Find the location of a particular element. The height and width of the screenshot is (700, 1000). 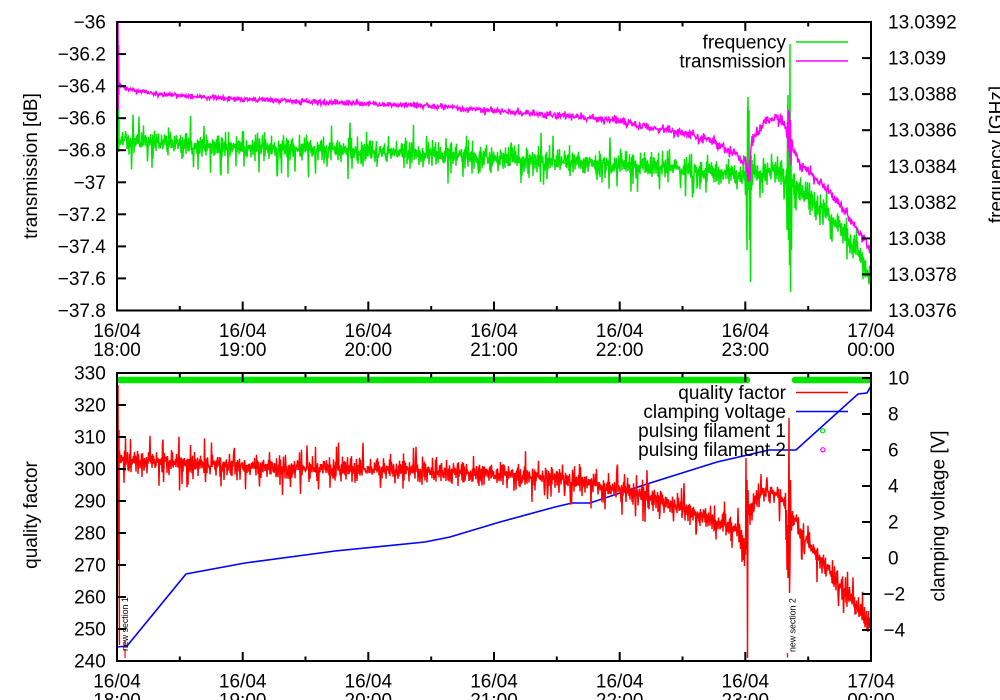

svg-text: −36 is located at coordinates (90, 23).